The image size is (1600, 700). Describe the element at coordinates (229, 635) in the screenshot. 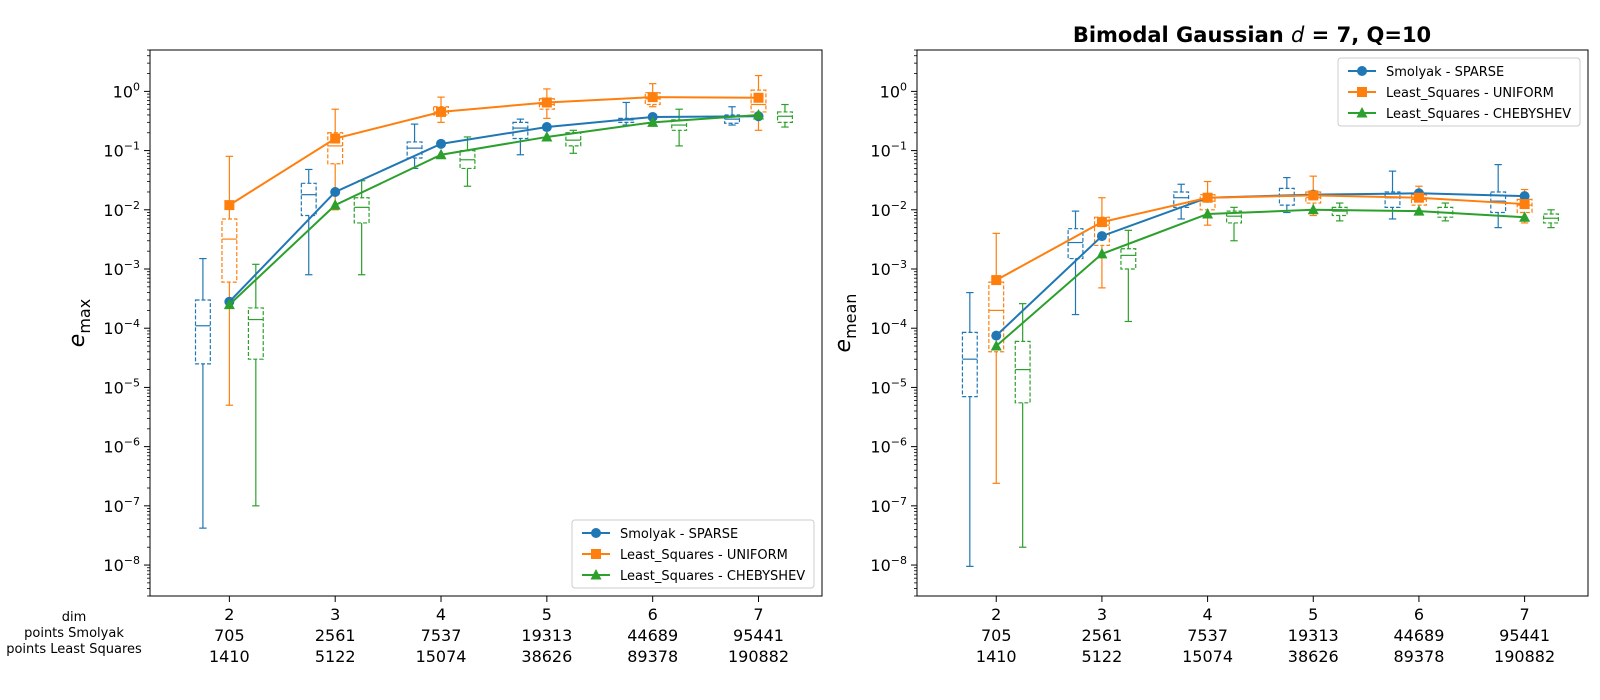

I see `x-tick-label-points-smolyak: 705` at that location.